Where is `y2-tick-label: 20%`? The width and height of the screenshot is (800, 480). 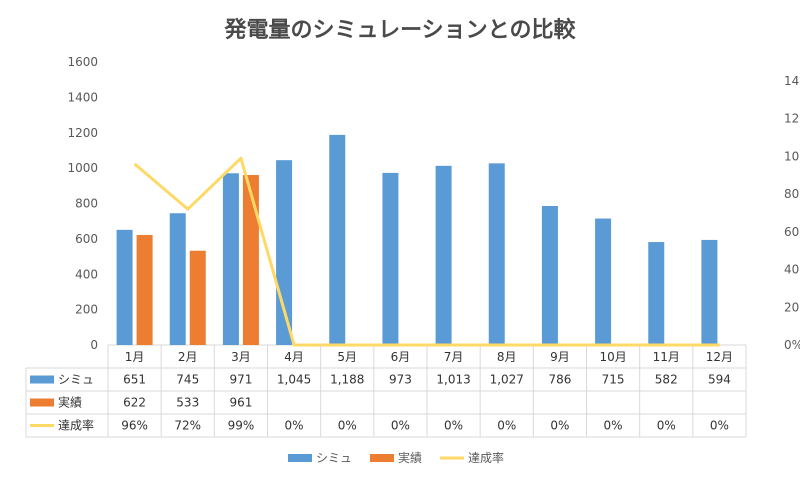 y2-tick-label: 20% is located at coordinates (792, 307).